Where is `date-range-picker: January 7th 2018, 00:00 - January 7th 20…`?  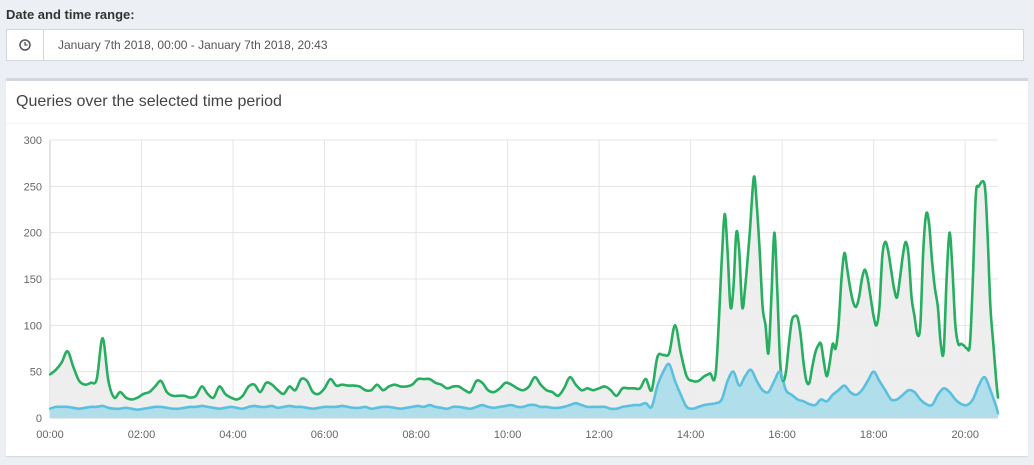 date-range-picker: January 7th 2018, 00:00 - January 7th 20… is located at coordinates (515, 45).